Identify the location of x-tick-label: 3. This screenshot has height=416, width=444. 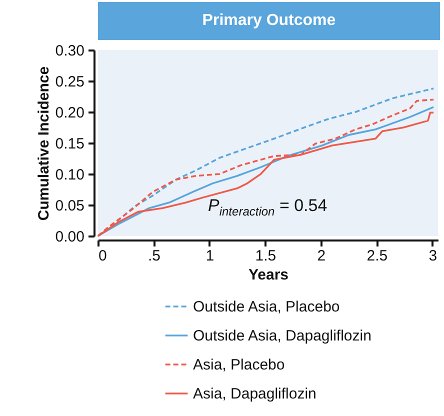
(433, 256).